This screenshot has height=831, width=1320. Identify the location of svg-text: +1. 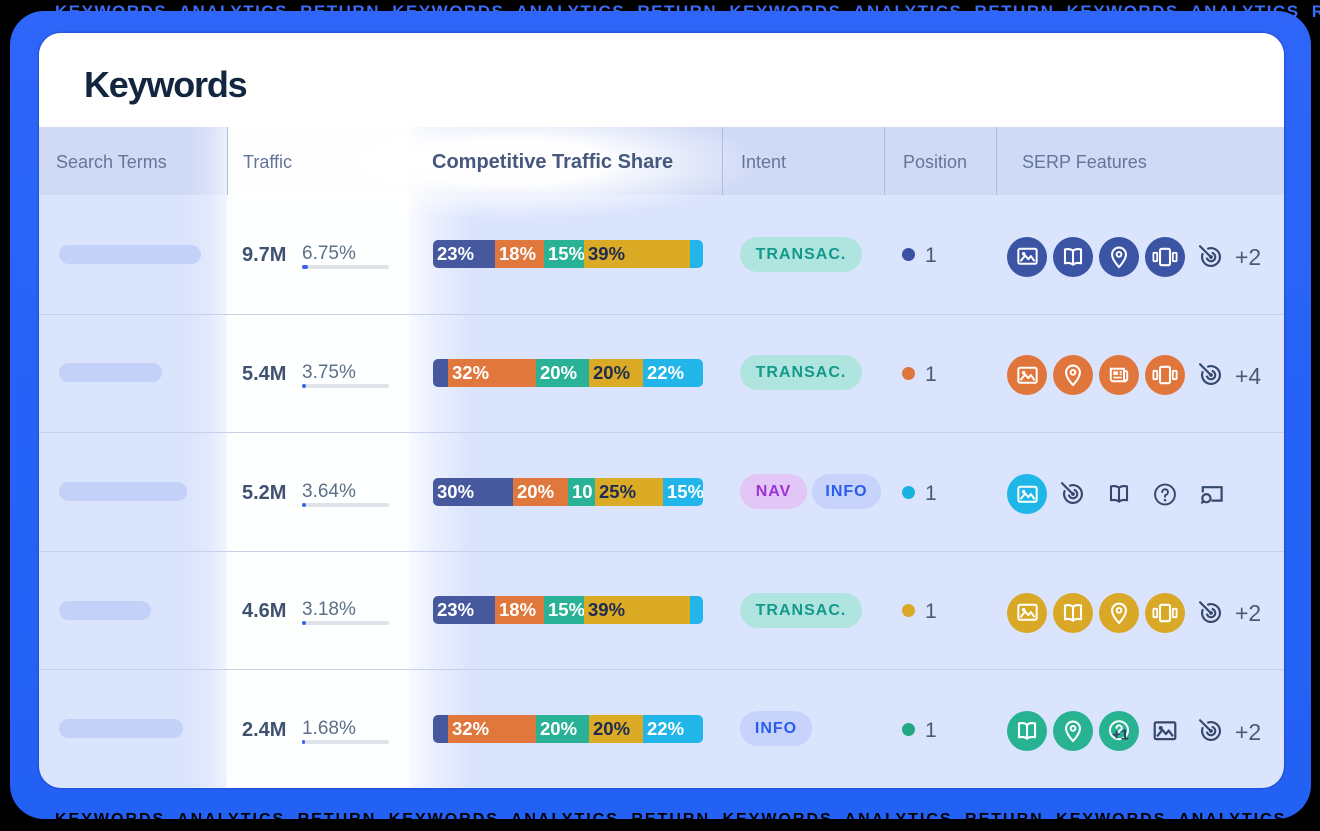
(1120, 736).